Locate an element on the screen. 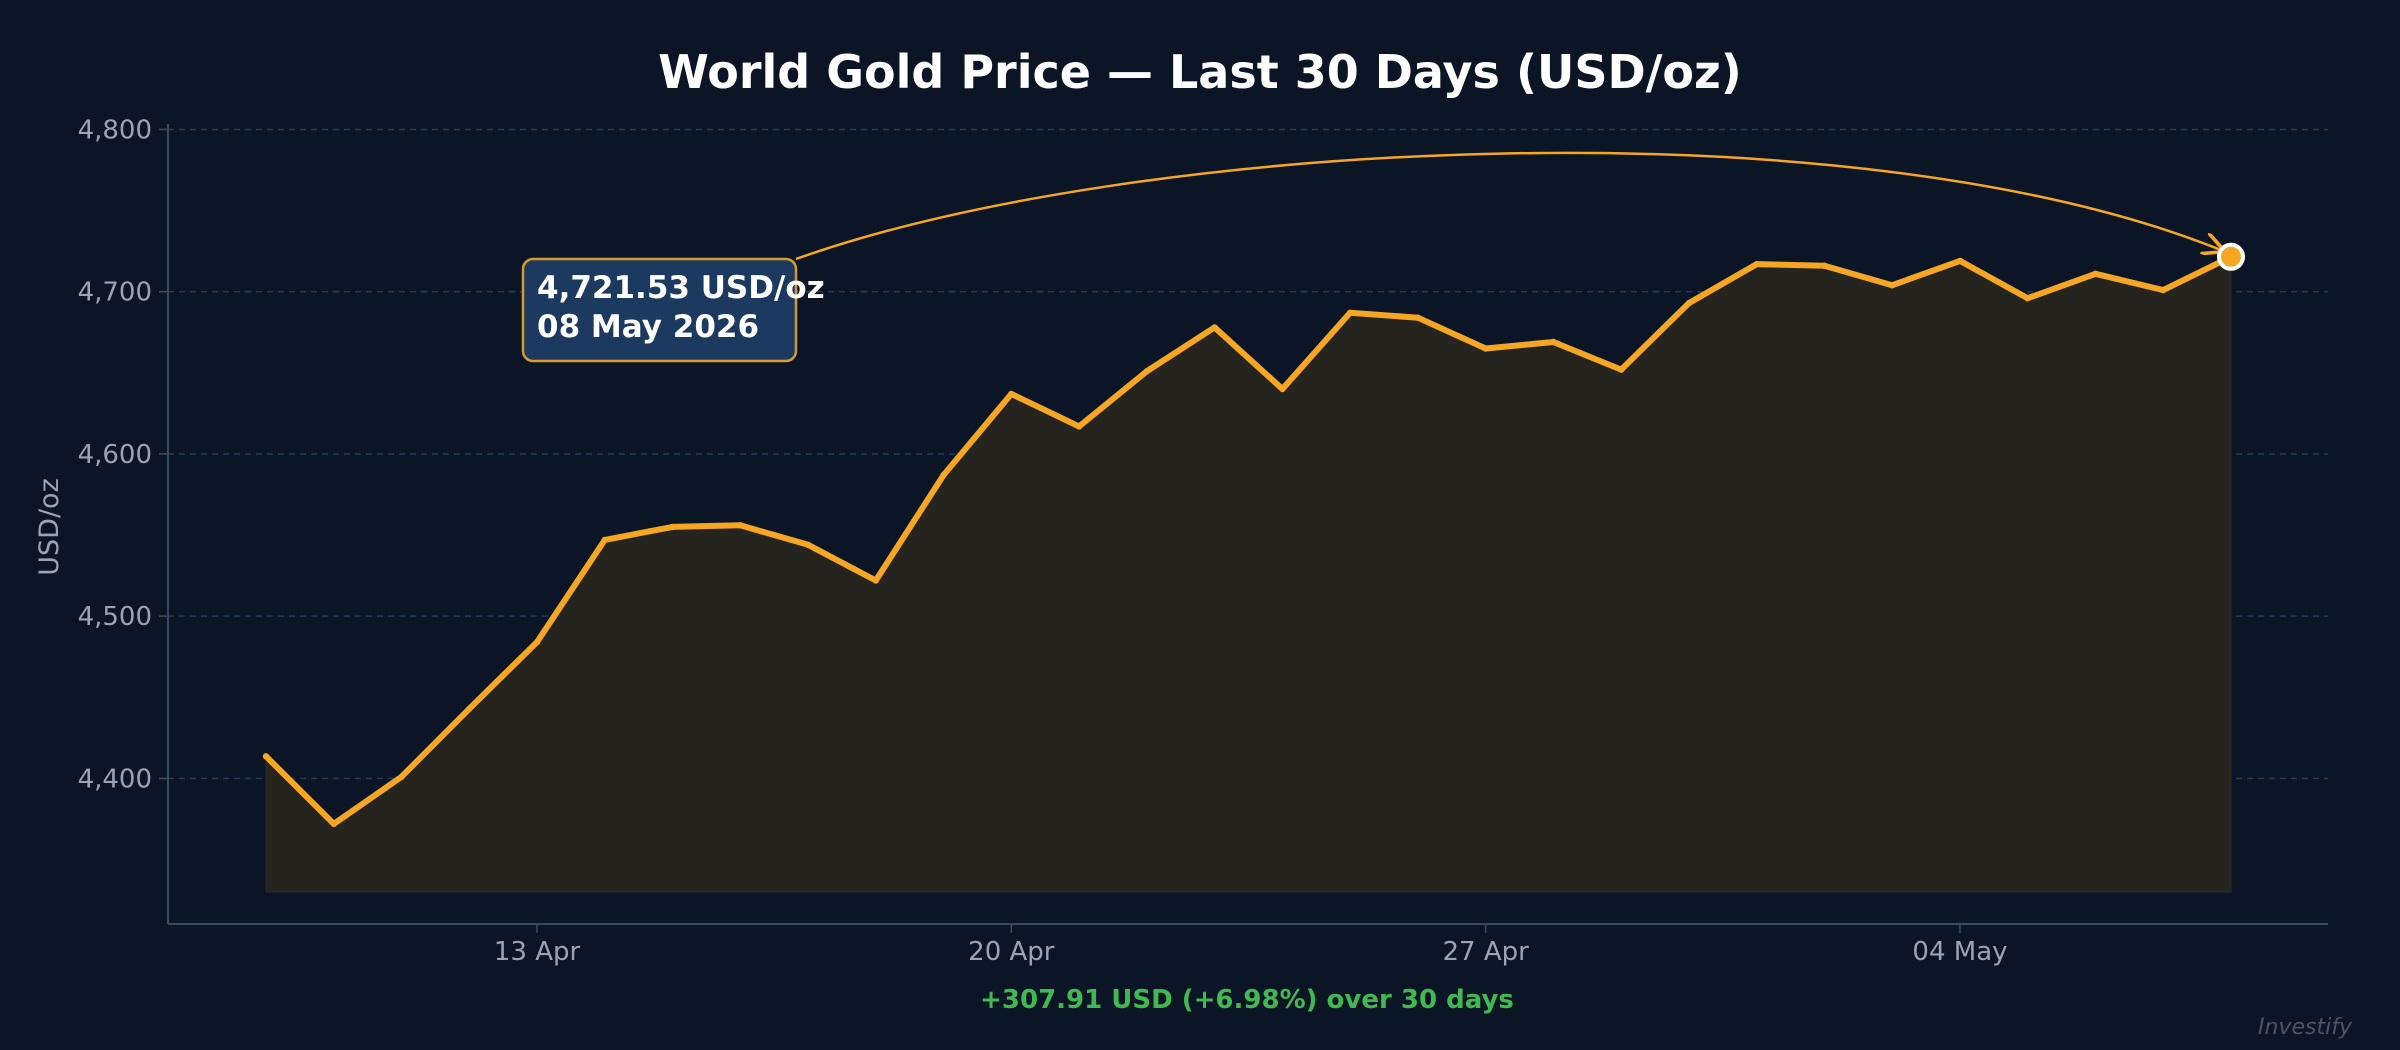 The width and height of the screenshot is (2400, 1050). chart-title: World Gold Price — Last 30 Days (USD/oz) is located at coordinates (1200, 72).